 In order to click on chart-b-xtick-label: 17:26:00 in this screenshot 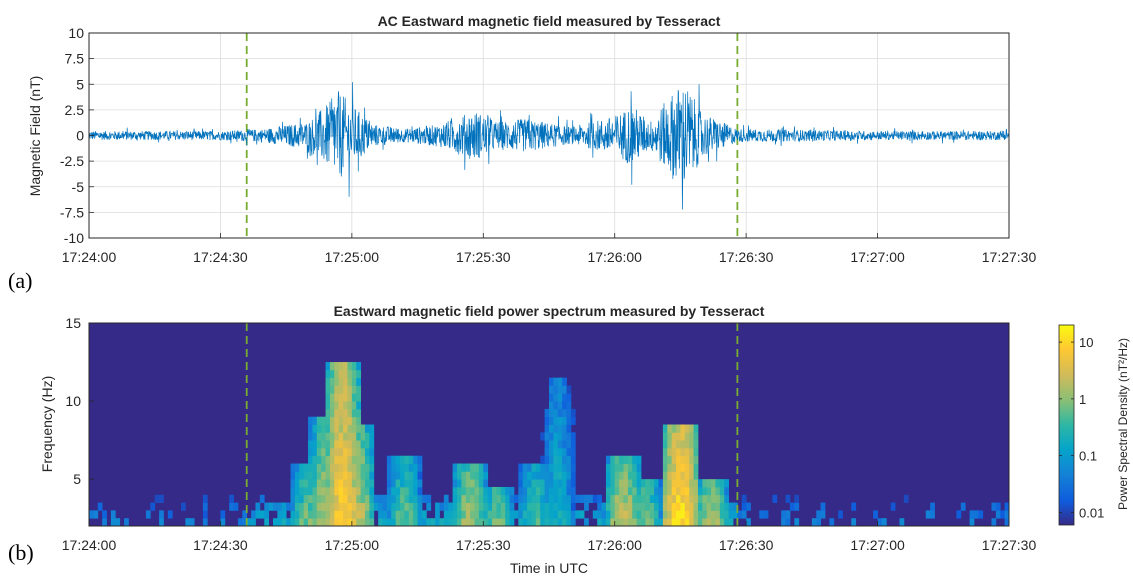, I will do `click(614, 545)`.